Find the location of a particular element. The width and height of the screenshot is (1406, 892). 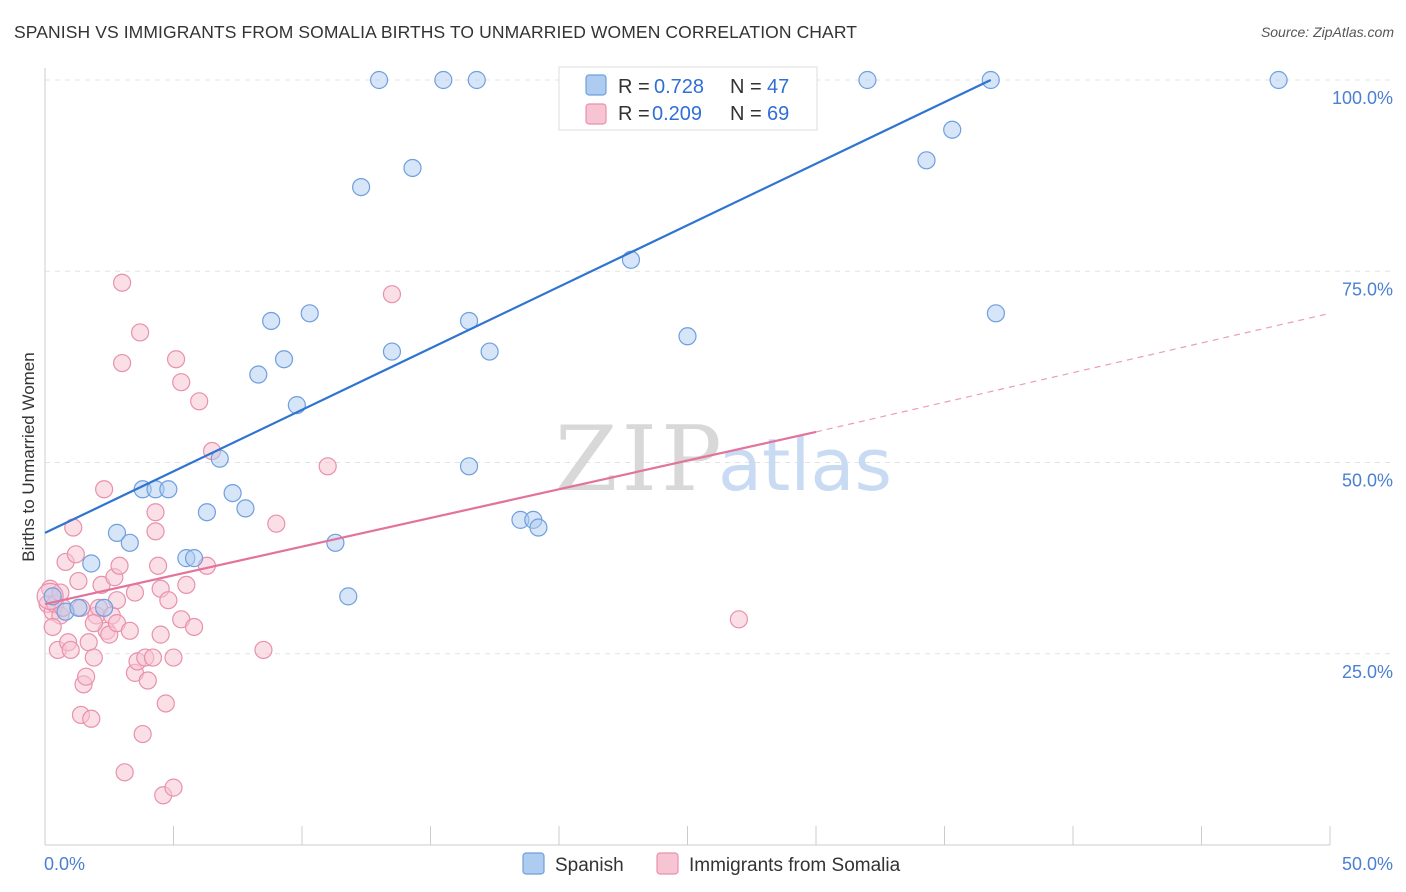

somalia-trend-extrapolated is located at coordinates (1073, 372).